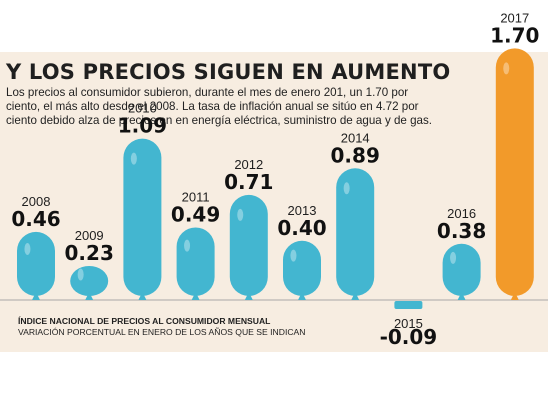 The height and width of the screenshot is (400, 548). What do you see at coordinates (196, 196) in the screenshot?
I see `year-label-2011: 2011` at bounding box center [196, 196].